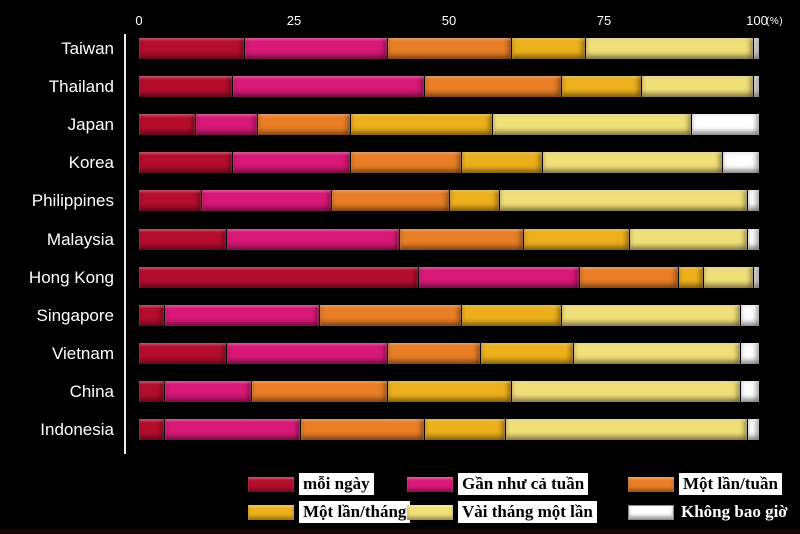 Image resolution: width=800 pixels, height=534 pixels. Describe the element at coordinates (527, 512) in the screenshot. I see `legend-label-few-months: Vài tháng một lần` at that location.